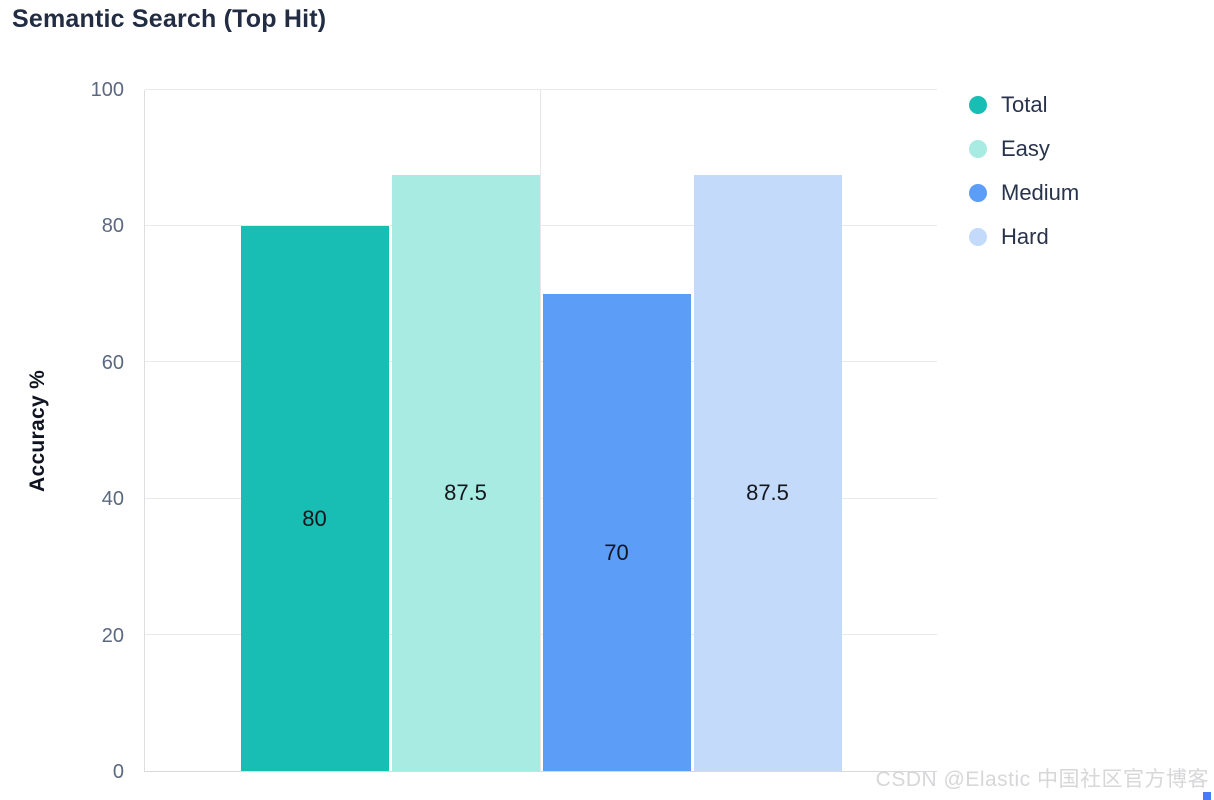 The width and height of the screenshot is (1214, 800). I want to click on legend-label: Total, so click(1024, 104).